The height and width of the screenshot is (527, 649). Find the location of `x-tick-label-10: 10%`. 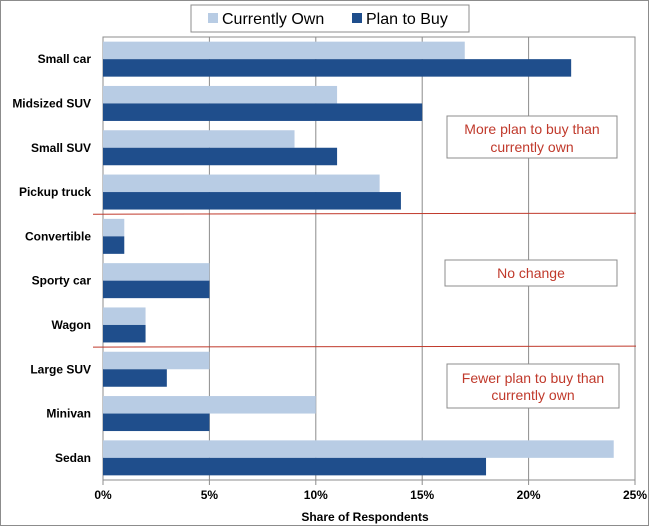

x-tick-label-10: 10% is located at coordinates (316, 495).